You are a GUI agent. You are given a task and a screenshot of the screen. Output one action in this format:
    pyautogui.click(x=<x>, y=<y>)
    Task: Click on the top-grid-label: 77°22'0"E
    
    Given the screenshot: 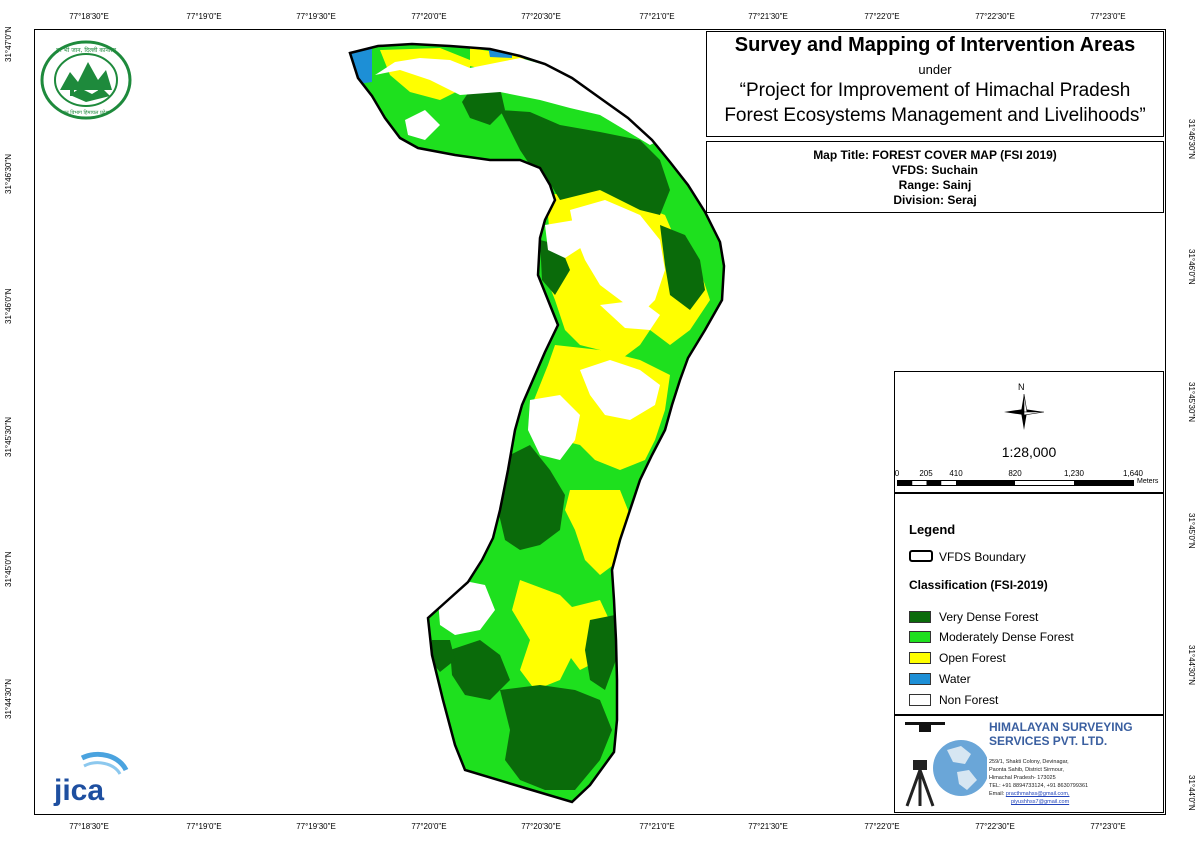 What is the action you would take?
    pyautogui.click(x=882, y=16)
    